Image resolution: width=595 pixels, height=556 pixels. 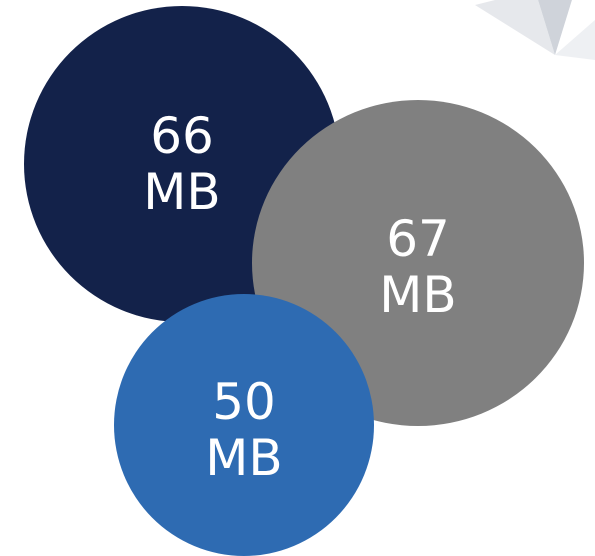 I want to click on bubble-value: 67, so click(x=418, y=239).